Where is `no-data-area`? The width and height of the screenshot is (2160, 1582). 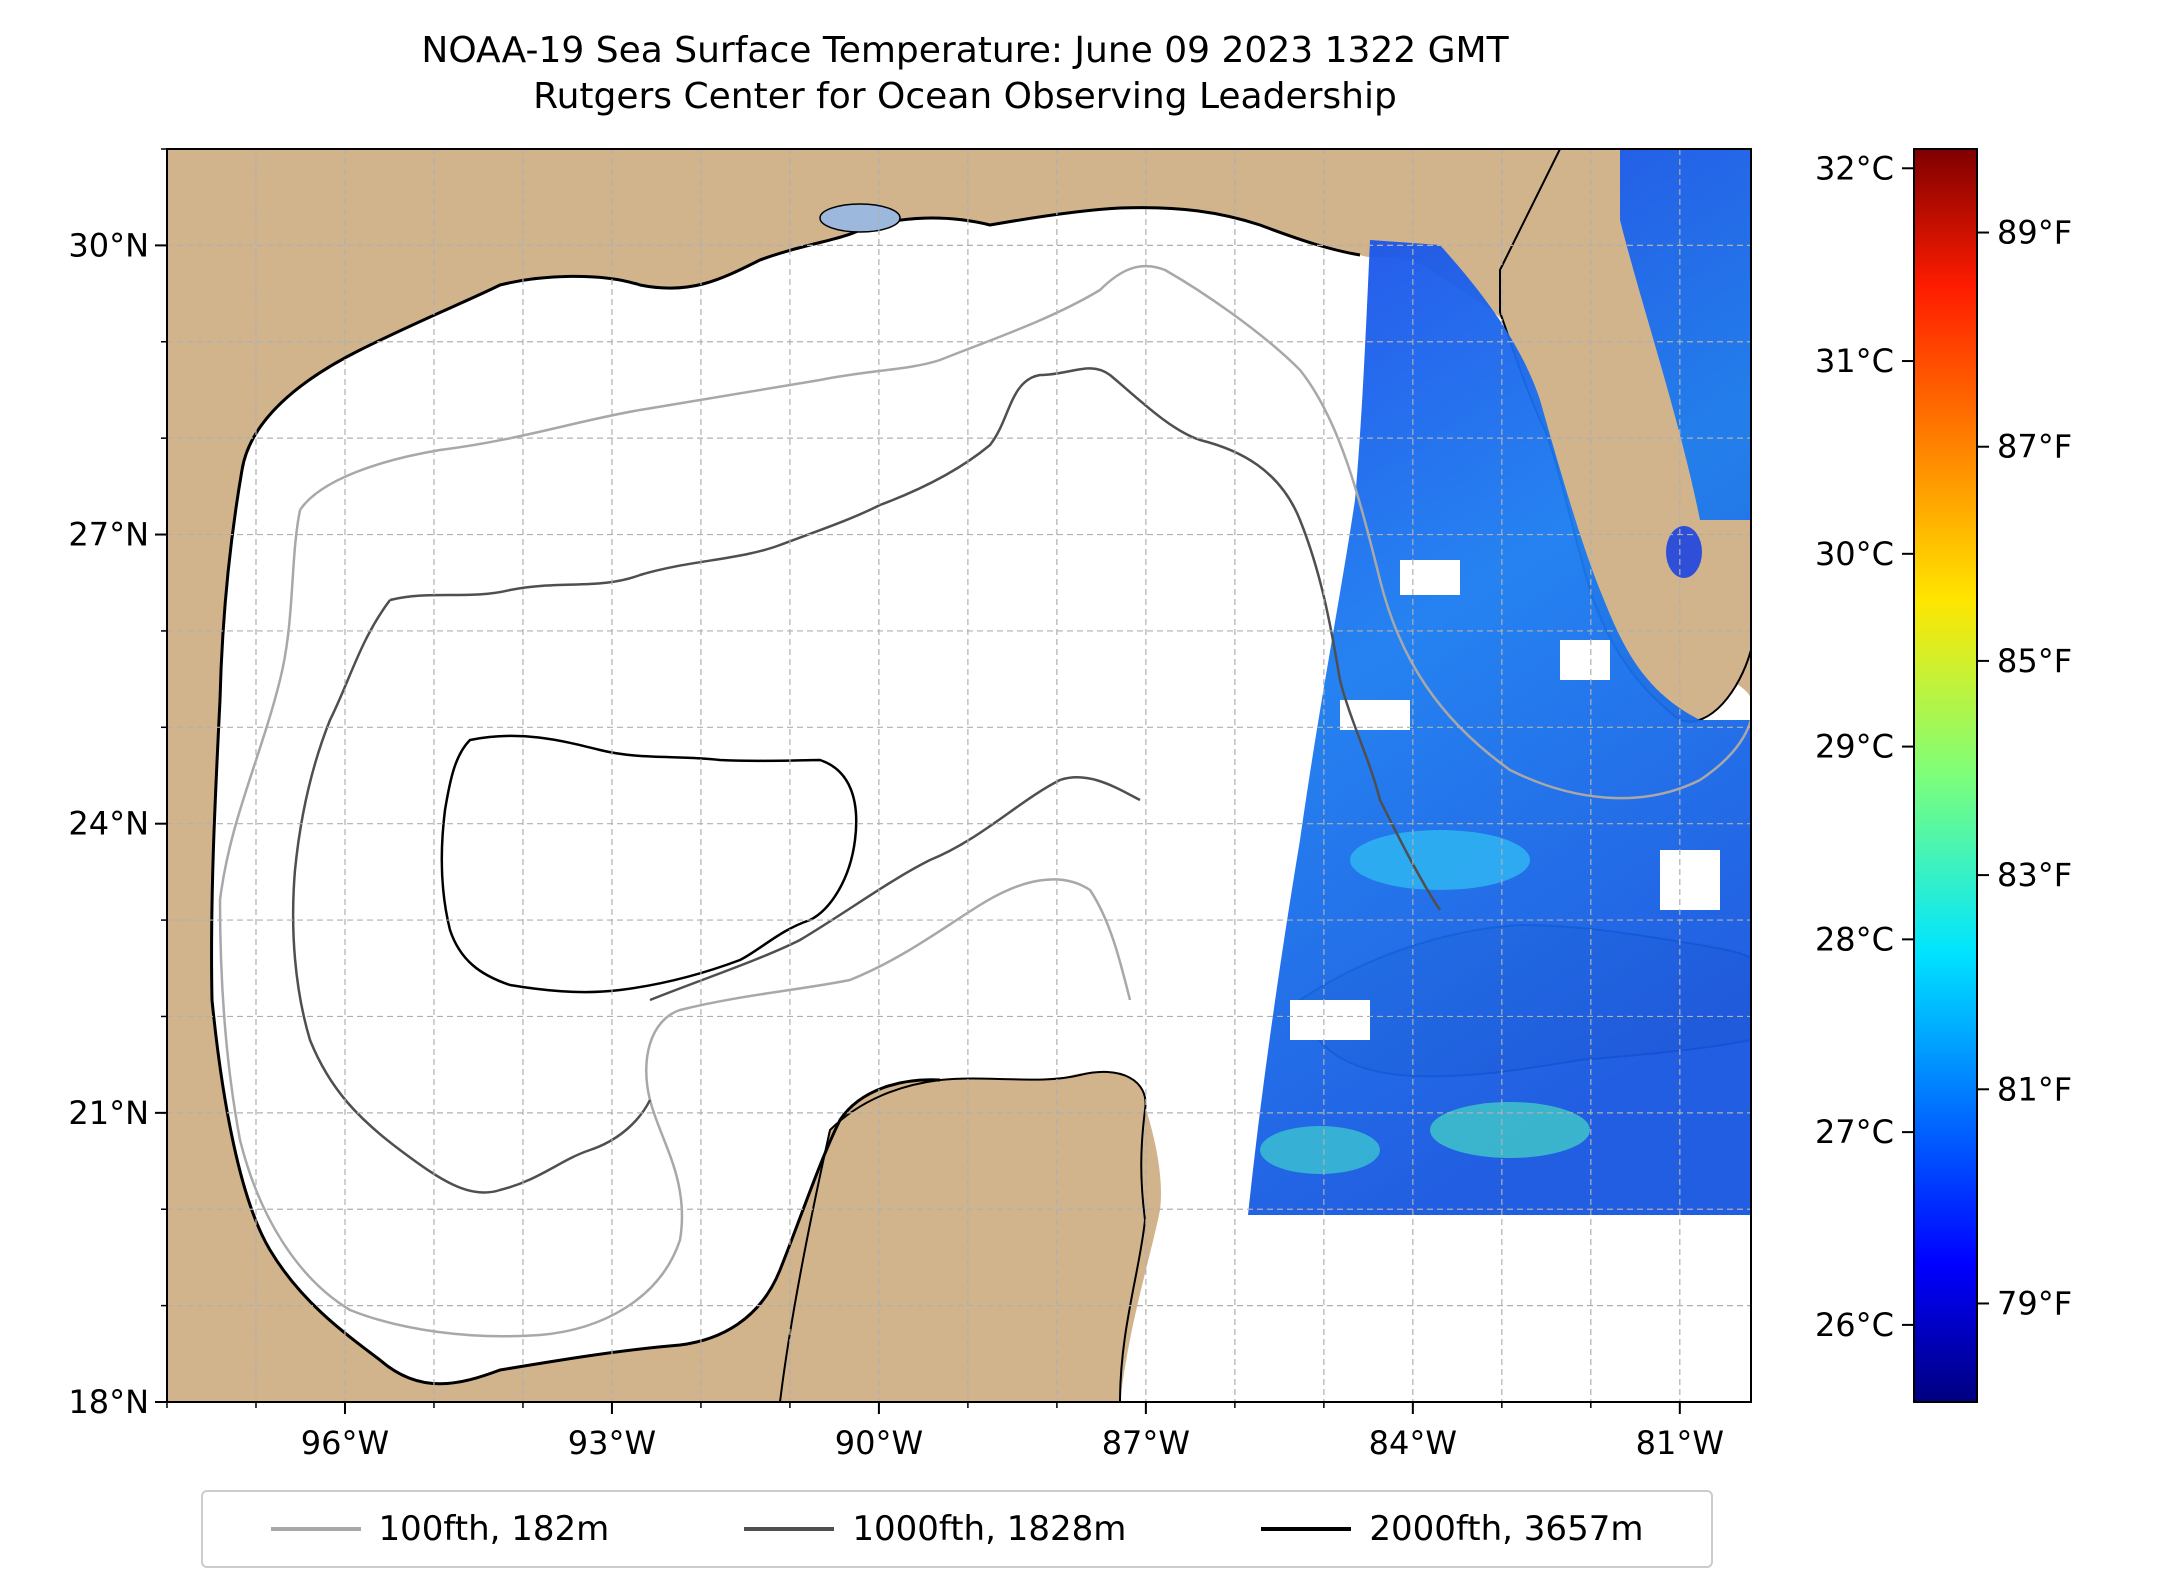
no-data-area is located at coordinates (1485, 1308).